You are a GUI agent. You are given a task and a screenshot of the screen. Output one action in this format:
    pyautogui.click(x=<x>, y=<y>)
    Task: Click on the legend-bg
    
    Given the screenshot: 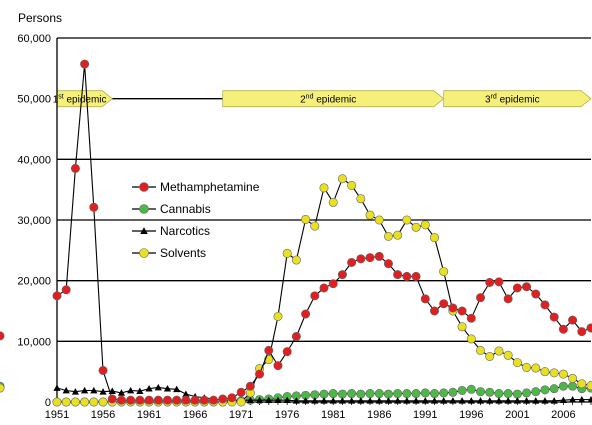 What is the action you would take?
    pyautogui.click(x=178, y=186)
    